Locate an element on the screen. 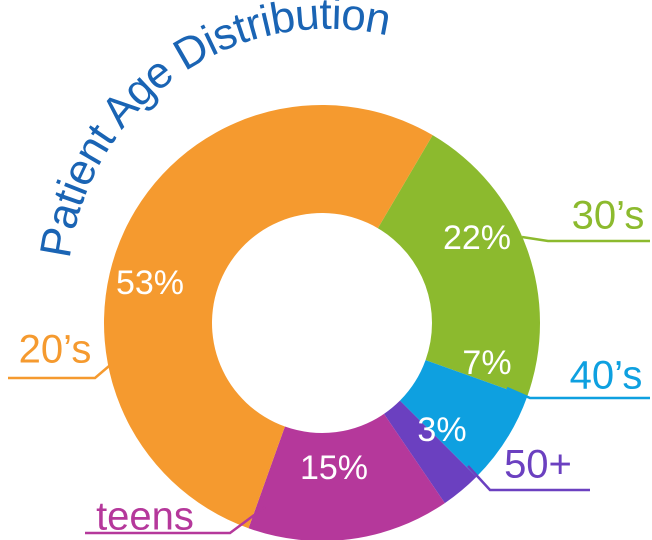 This screenshot has width=652, height=540. category-label: 40’s is located at coordinates (606, 376).